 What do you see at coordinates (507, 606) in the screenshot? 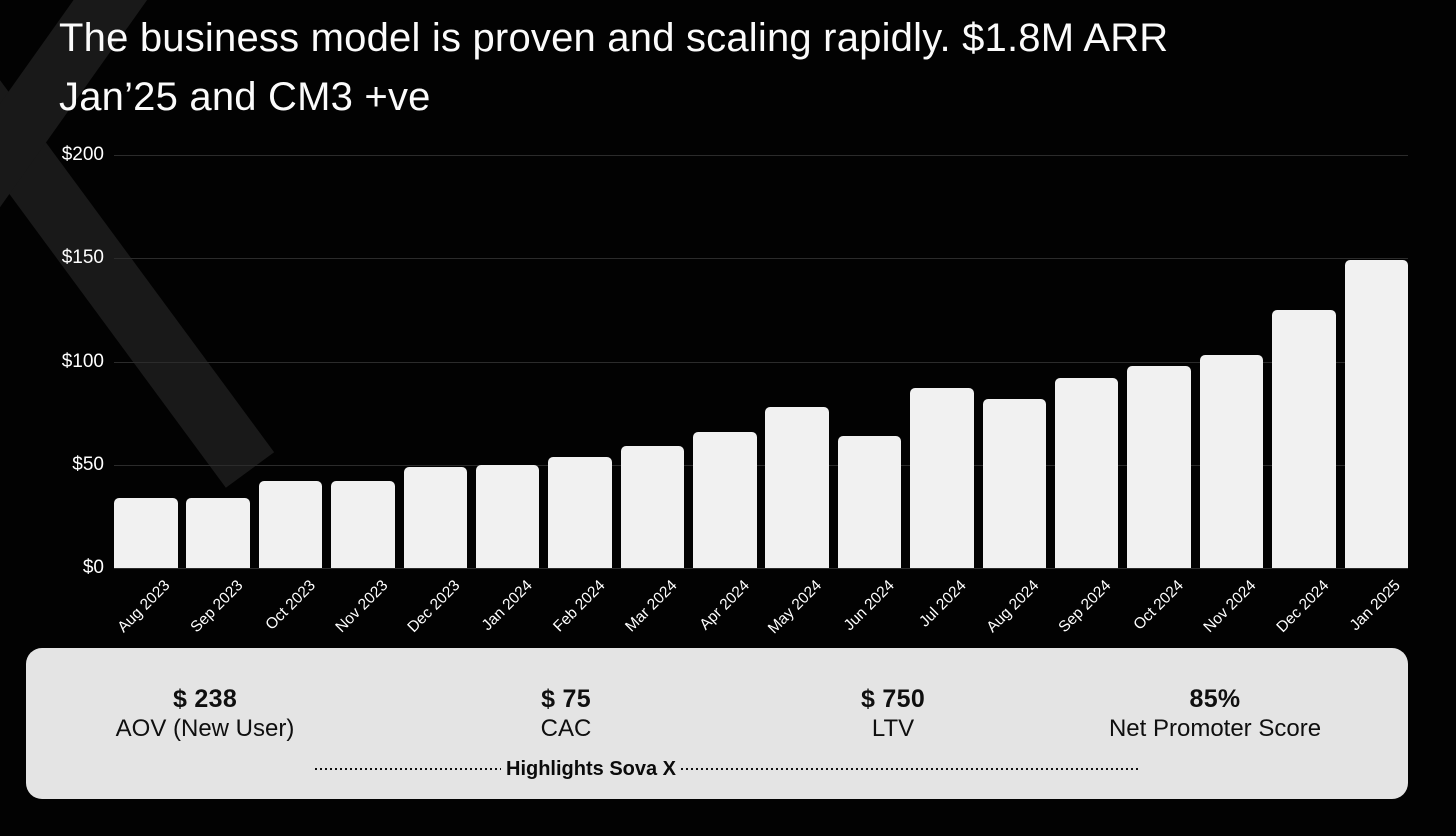
I see `x-axis-tick-label-text: Jan 2024` at bounding box center [507, 606].